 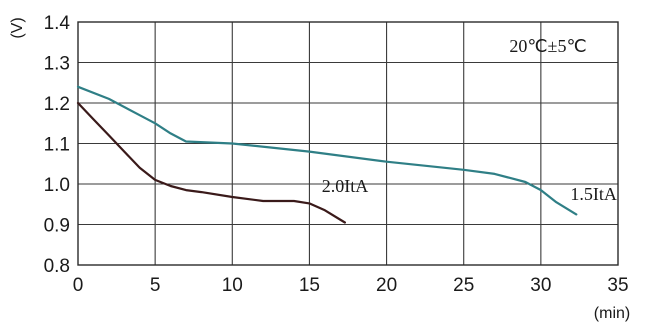 What do you see at coordinates (57, 226) in the screenshot?
I see `y-tick-label: 0.9` at bounding box center [57, 226].